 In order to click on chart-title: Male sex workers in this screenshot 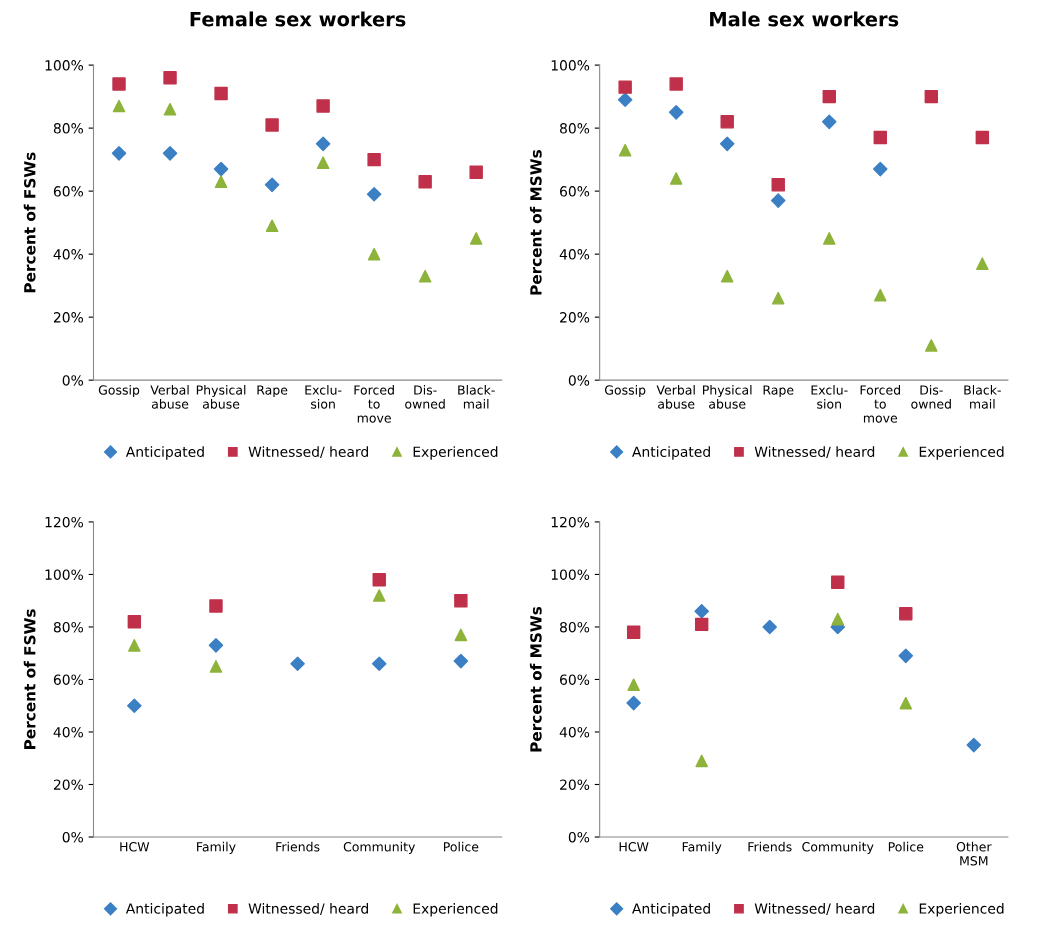, I will do `click(804, 19)`.